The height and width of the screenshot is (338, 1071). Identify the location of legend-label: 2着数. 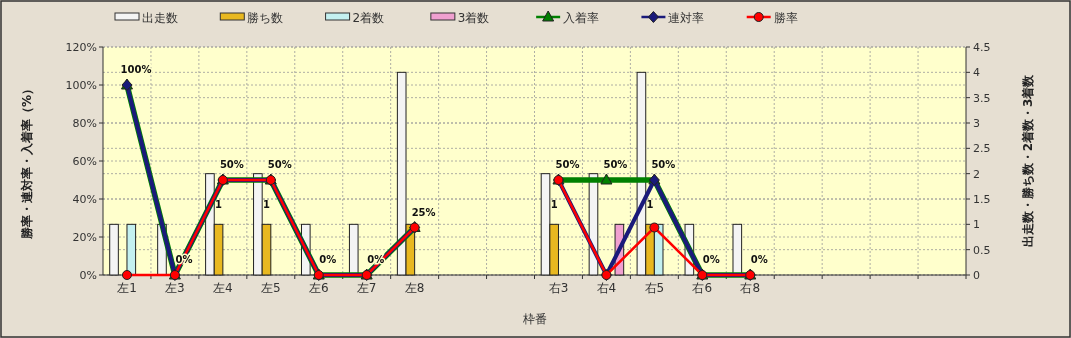
(368, 18).